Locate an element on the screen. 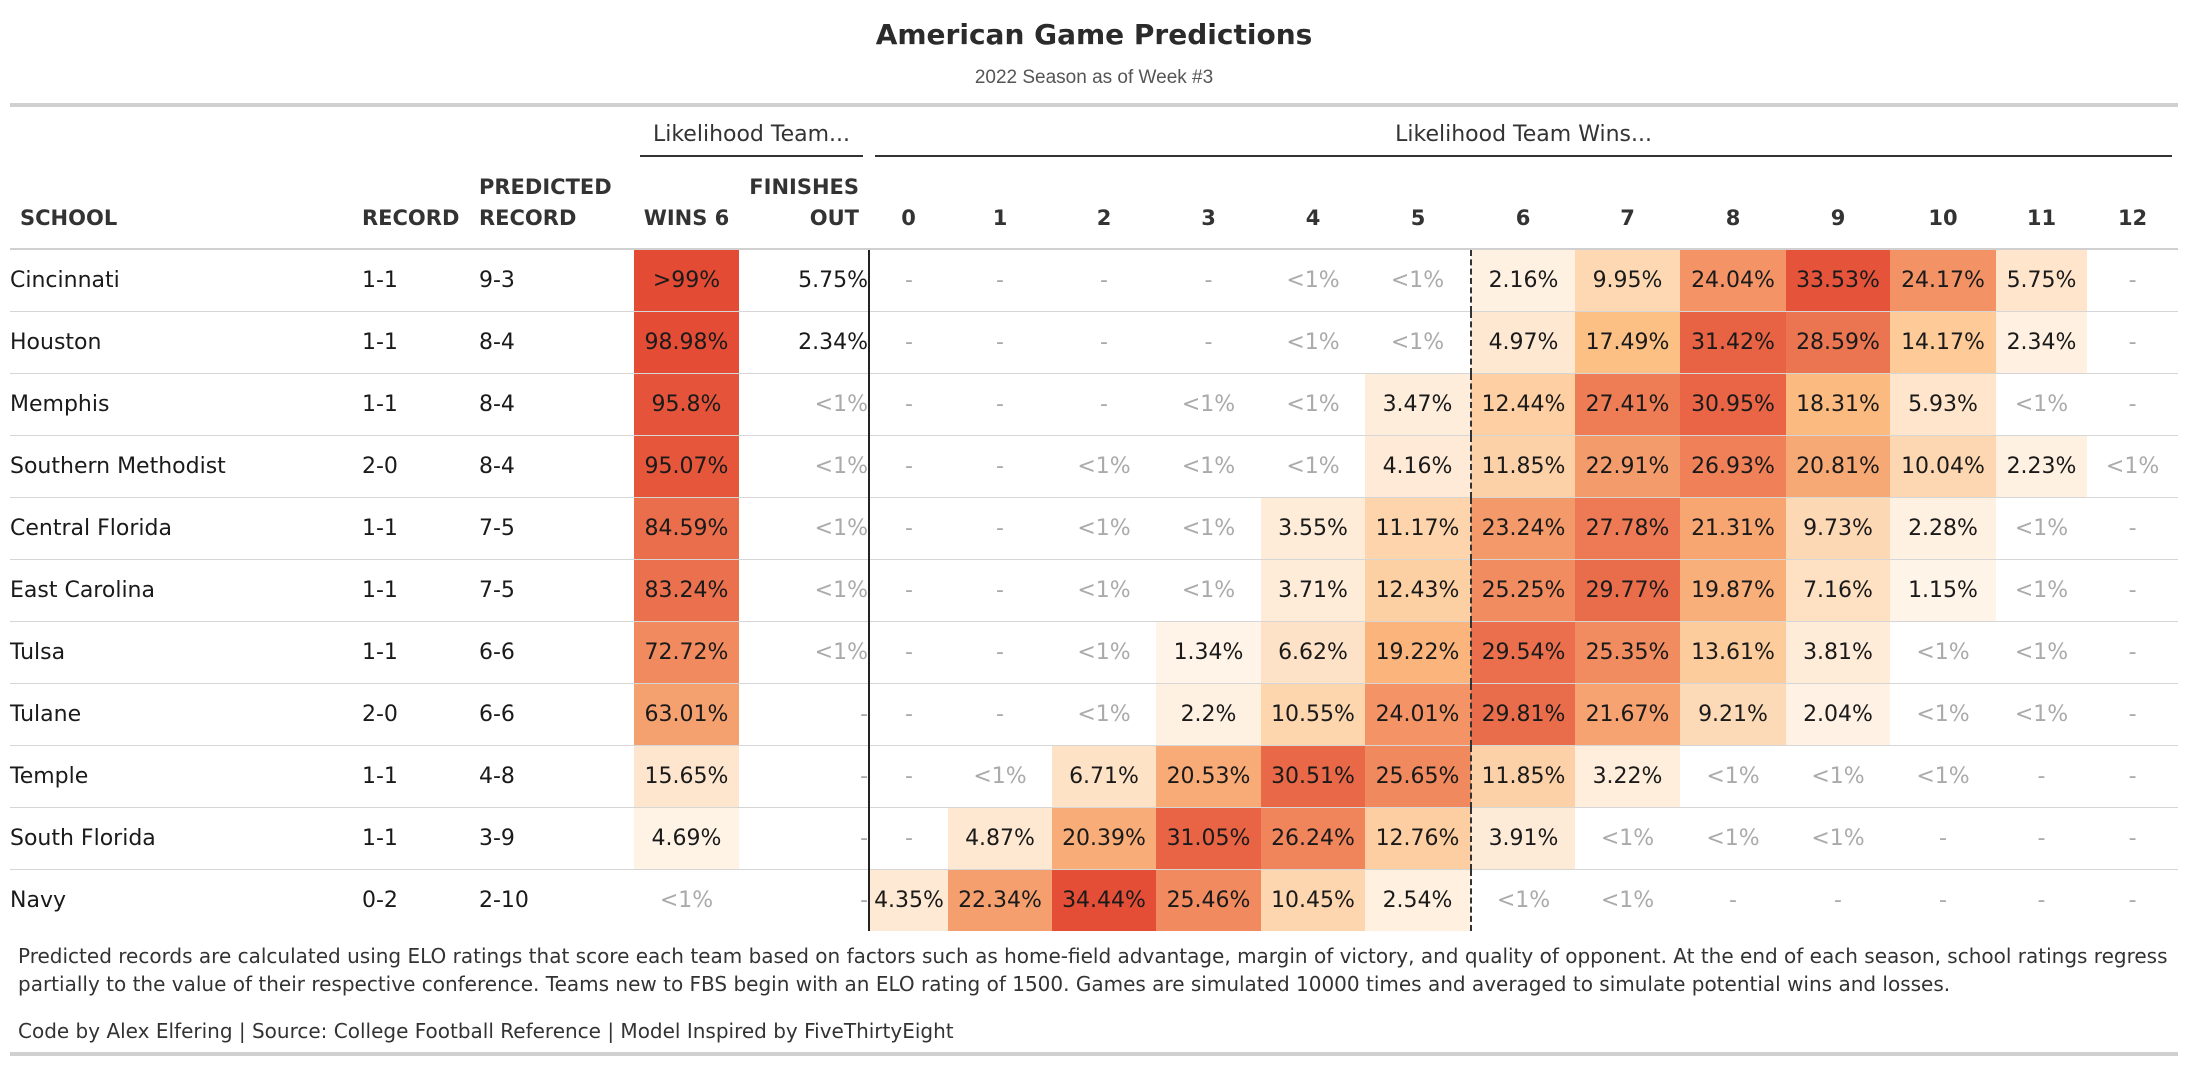  wins-prob-cell-8: - is located at coordinates (1733, 900).